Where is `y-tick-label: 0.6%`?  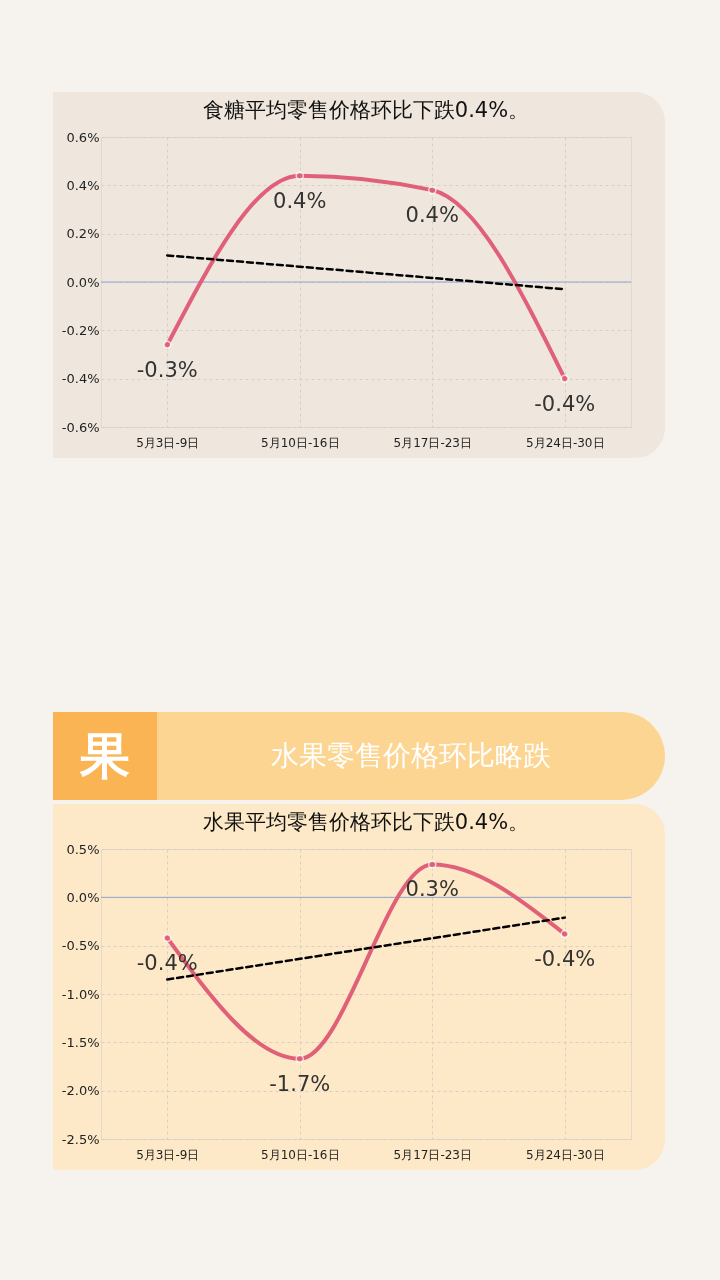 y-tick-label: 0.6% is located at coordinates (83, 137).